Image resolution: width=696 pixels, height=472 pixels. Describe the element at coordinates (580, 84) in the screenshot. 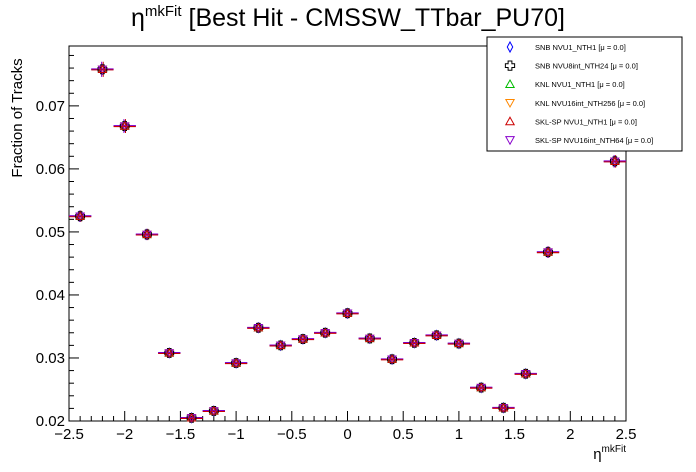

I see `legend-label: KNL NVU1_NTH1 [μ = 0.0]` at that location.